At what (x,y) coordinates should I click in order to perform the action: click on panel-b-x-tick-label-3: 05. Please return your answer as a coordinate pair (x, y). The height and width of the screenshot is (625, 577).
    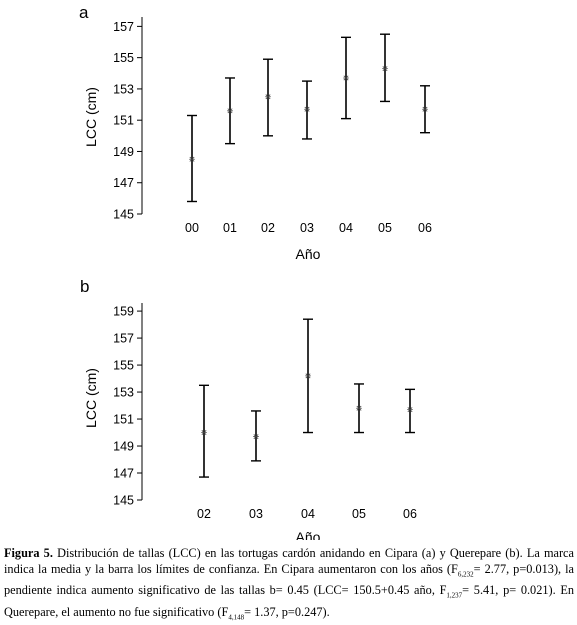
    Looking at the image, I should click on (359, 514).